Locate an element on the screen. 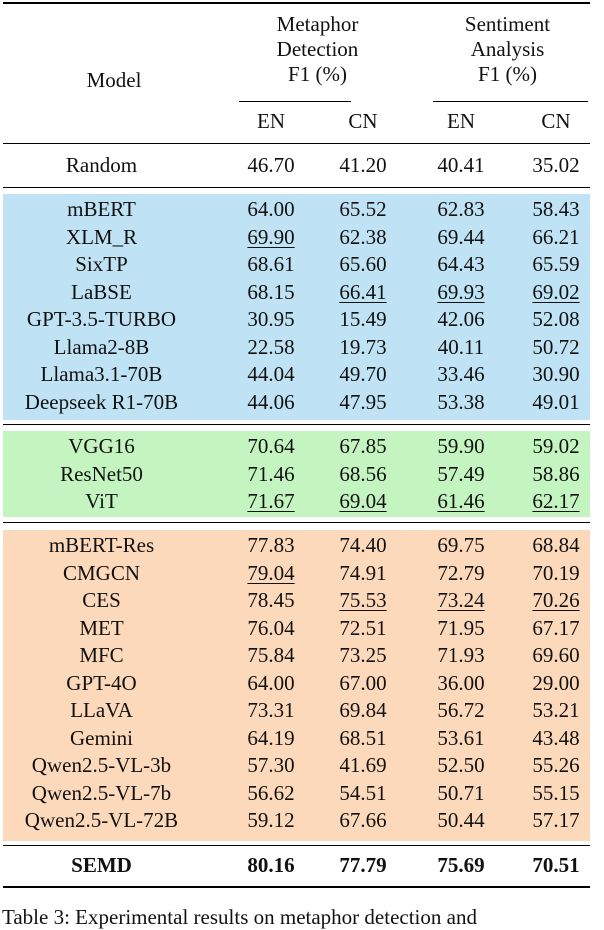  score-cell: 49.01 is located at coordinates (556, 403).